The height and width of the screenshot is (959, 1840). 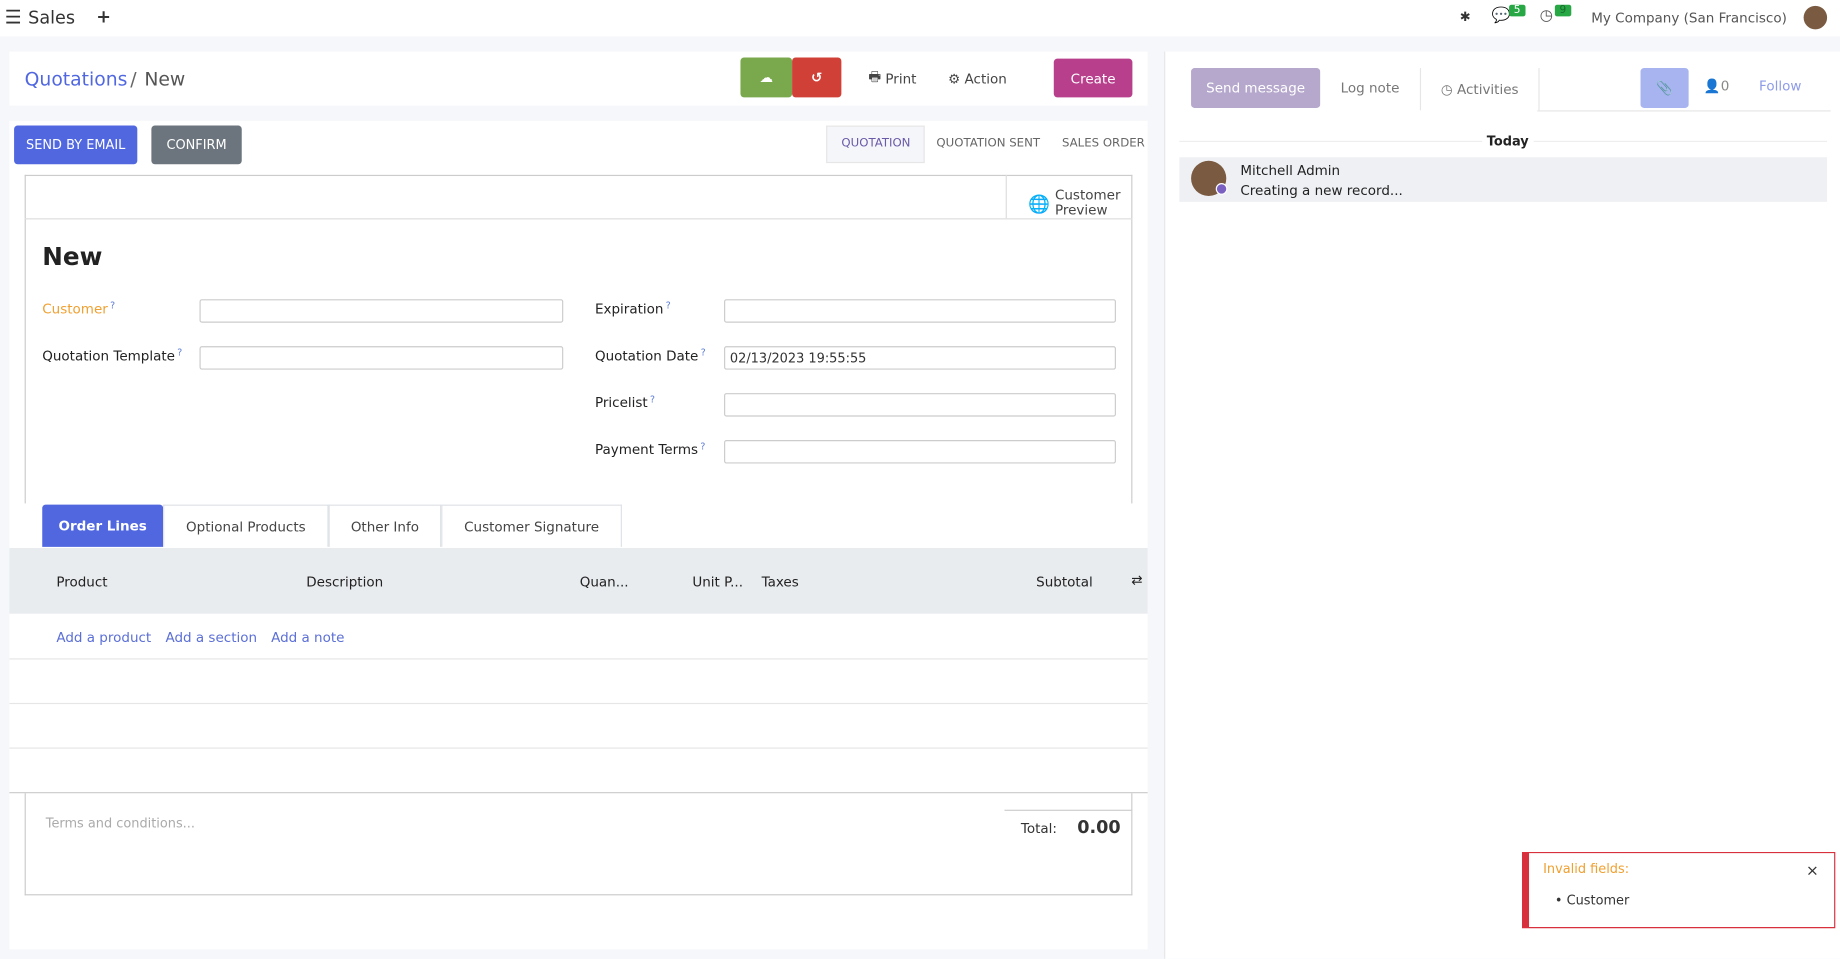 I want to click on gear-icon: ⚙, so click(x=954, y=78).